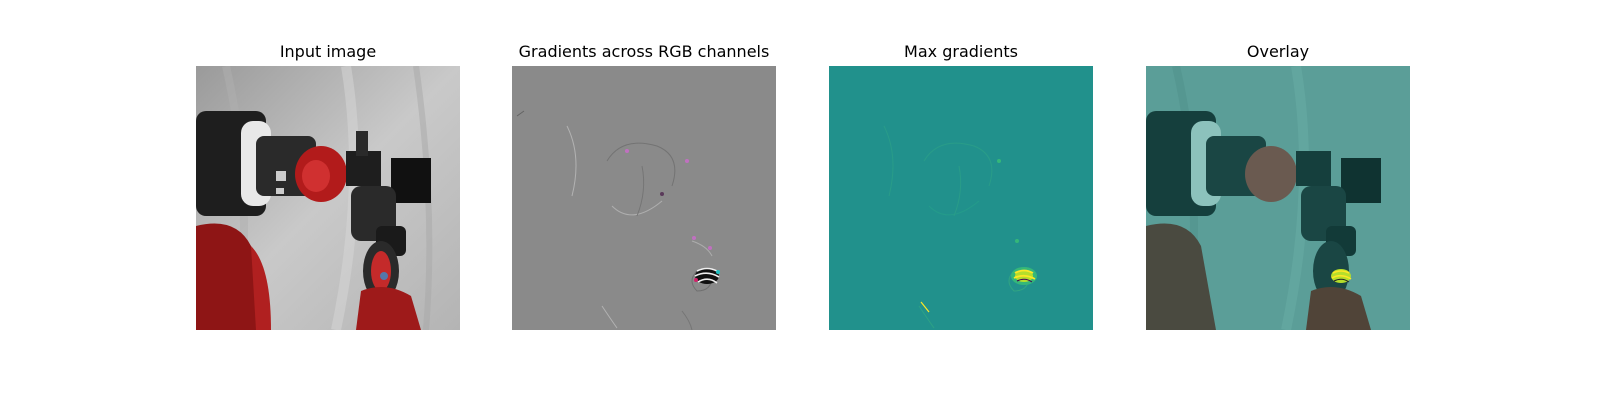 Image resolution: width=1600 pixels, height=400 pixels. What do you see at coordinates (328, 51) in the screenshot?
I see `panel-title-input: Input image` at bounding box center [328, 51].